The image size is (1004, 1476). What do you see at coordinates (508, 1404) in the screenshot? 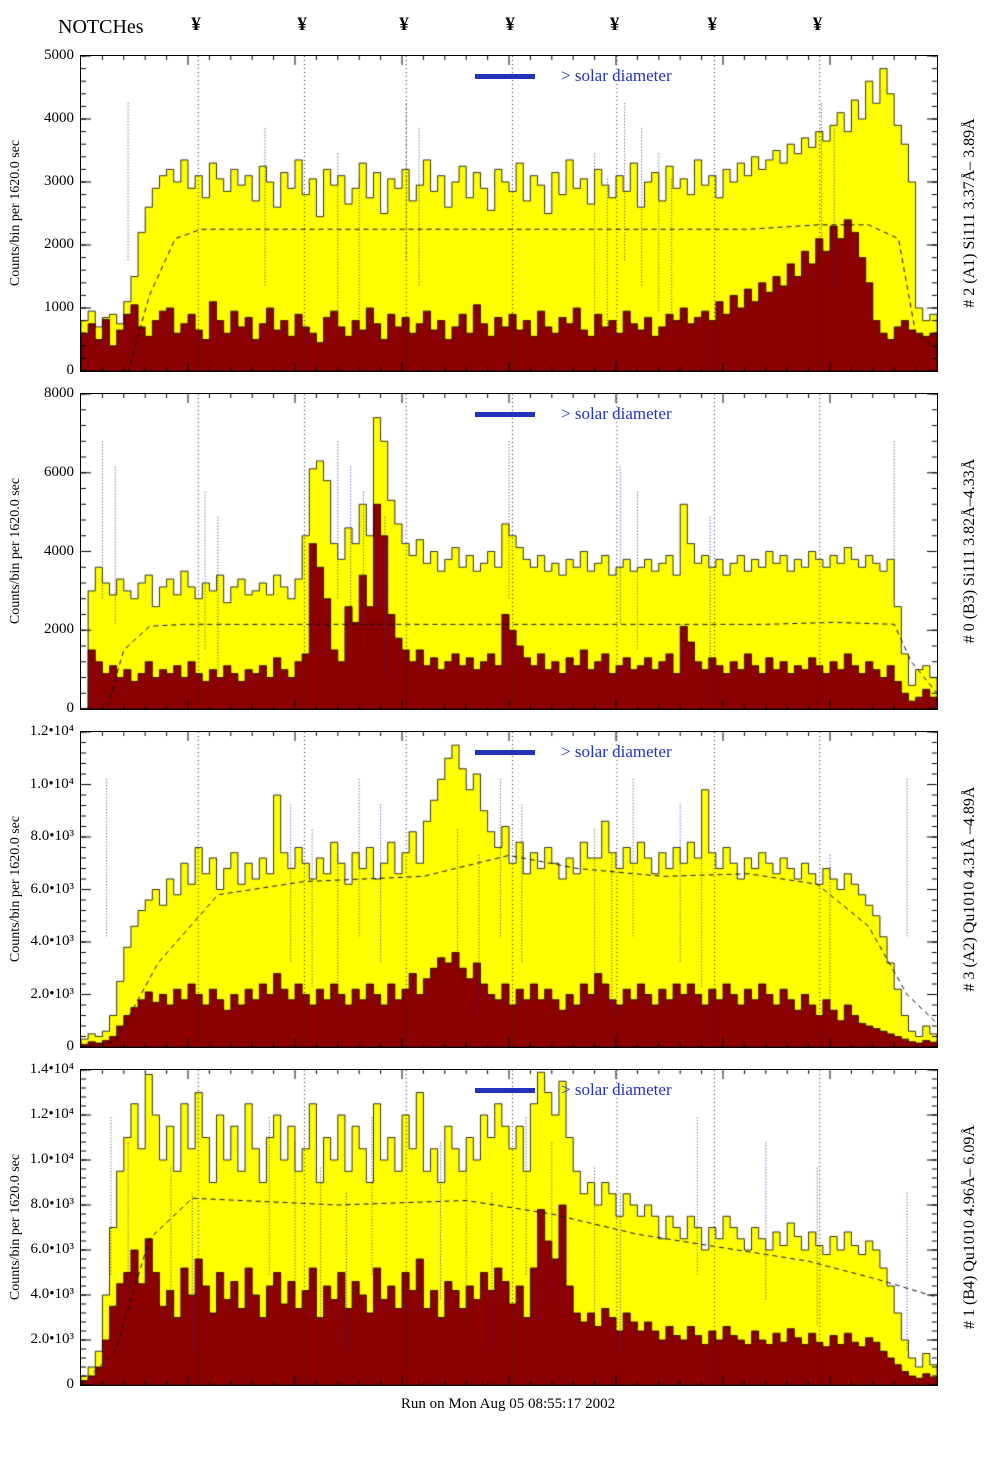
I see `run-caption: Run on Mon Aug 05 08:55:17 2002` at bounding box center [508, 1404].